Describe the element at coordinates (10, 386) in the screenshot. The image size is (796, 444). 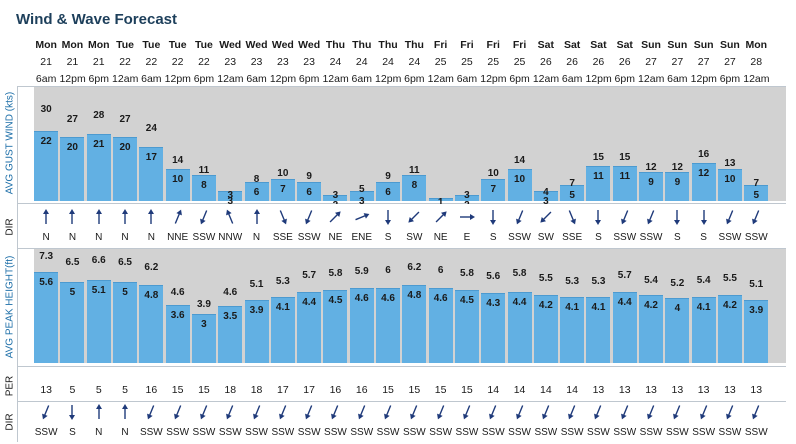
I see `period-label: PER` at that location.